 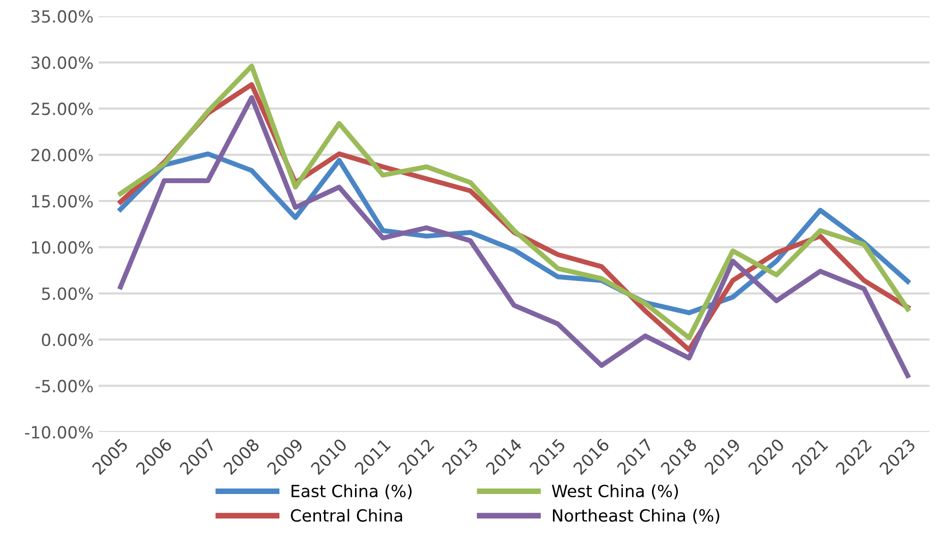 What do you see at coordinates (62, 16) in the screenshot?
I see `y-tick-label: 35.00%` at bounding box center [62, 16].